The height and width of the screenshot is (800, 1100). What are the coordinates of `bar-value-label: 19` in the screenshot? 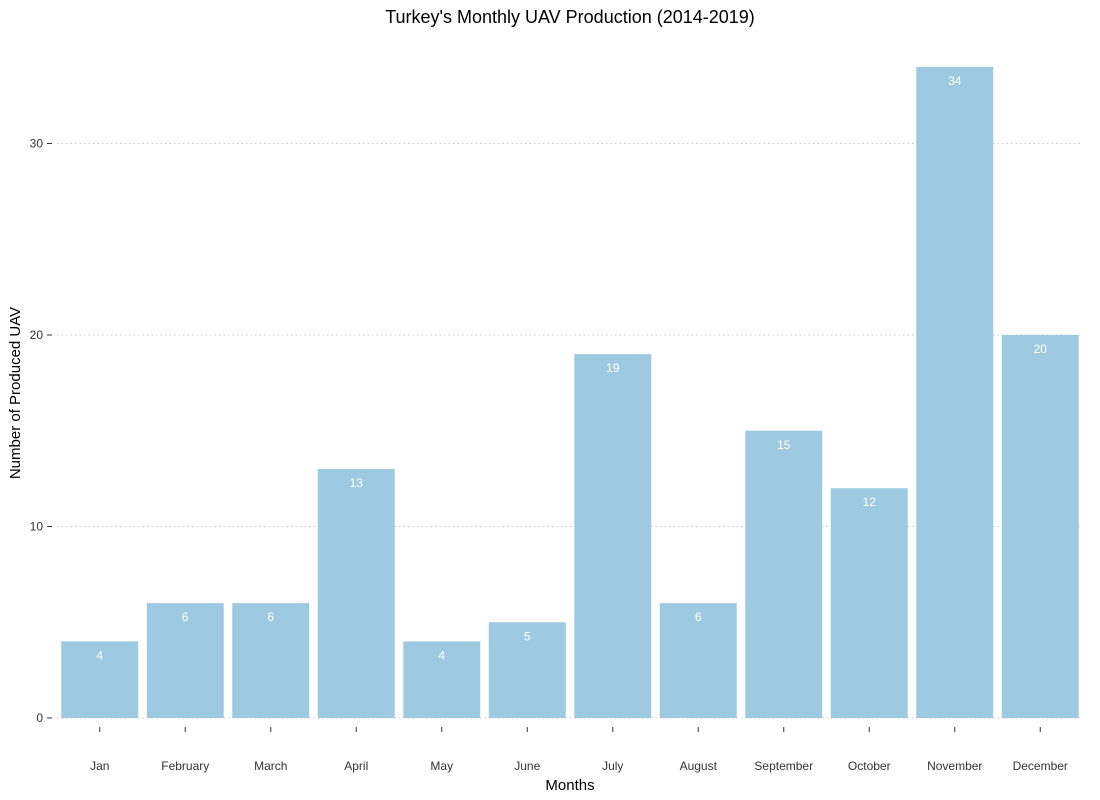 It's located at (613, 368).